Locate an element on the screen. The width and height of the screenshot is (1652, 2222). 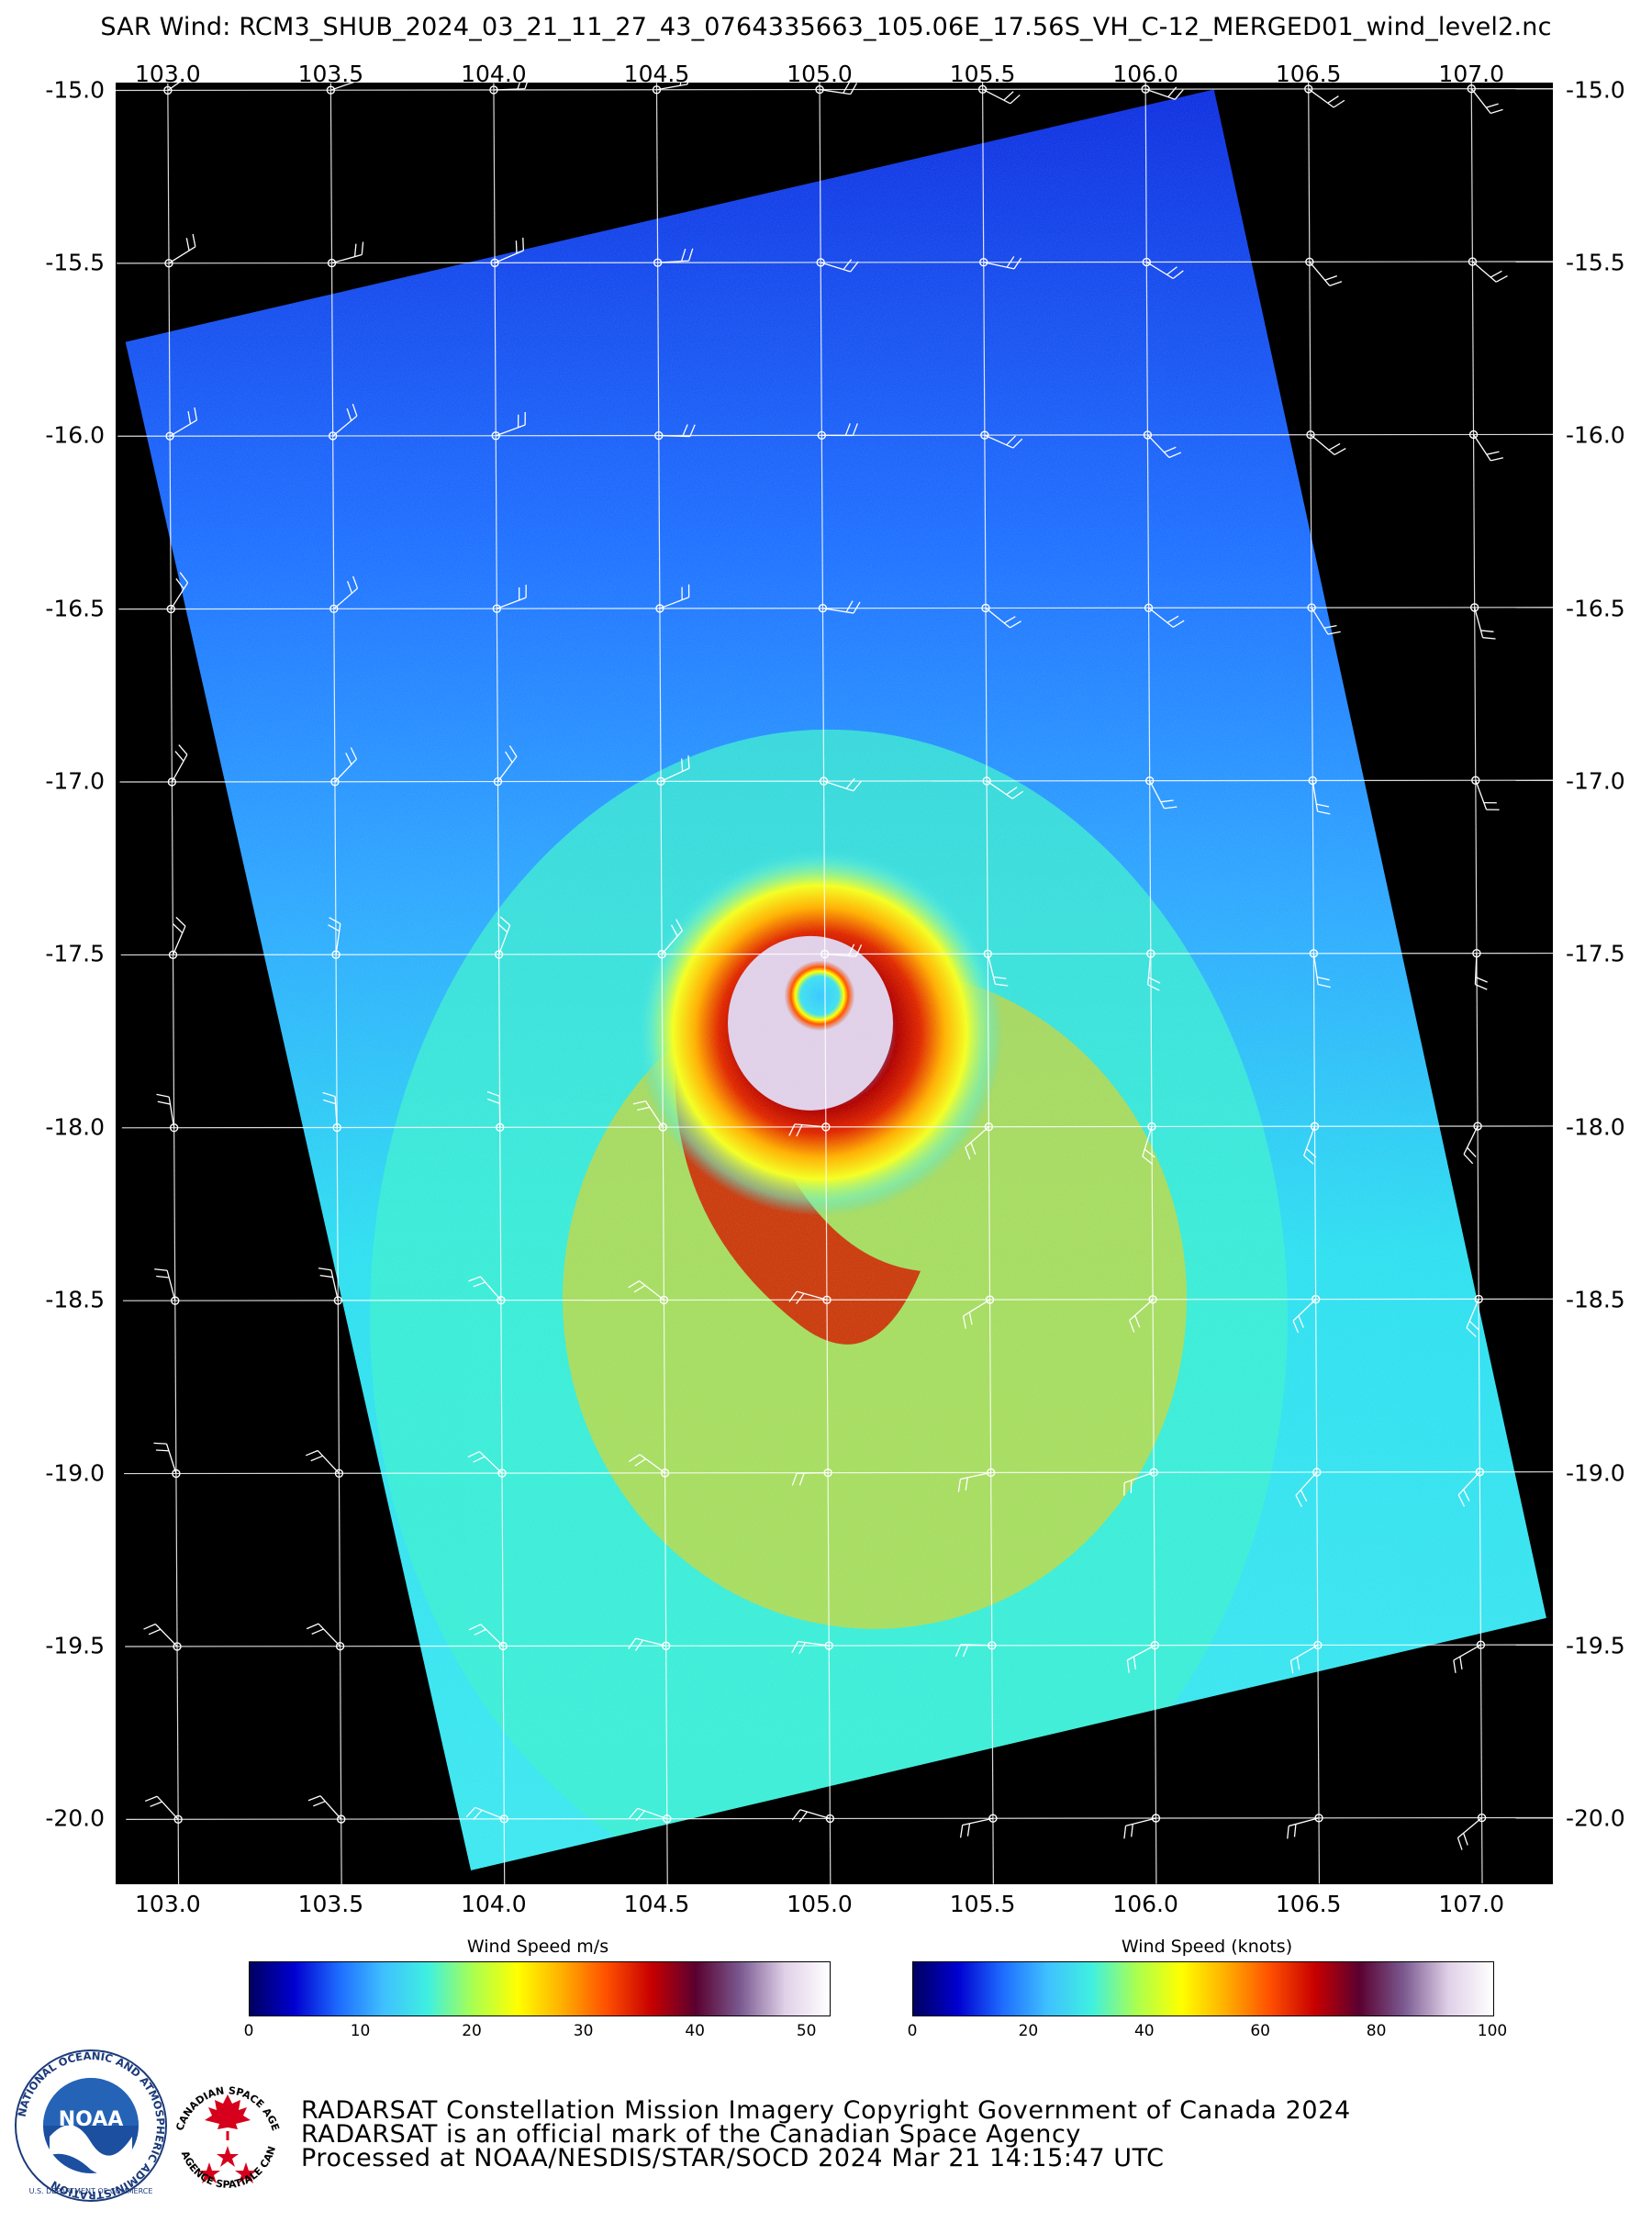
lat-tick-label: -18.0 is located at coordinates (75, 1127).